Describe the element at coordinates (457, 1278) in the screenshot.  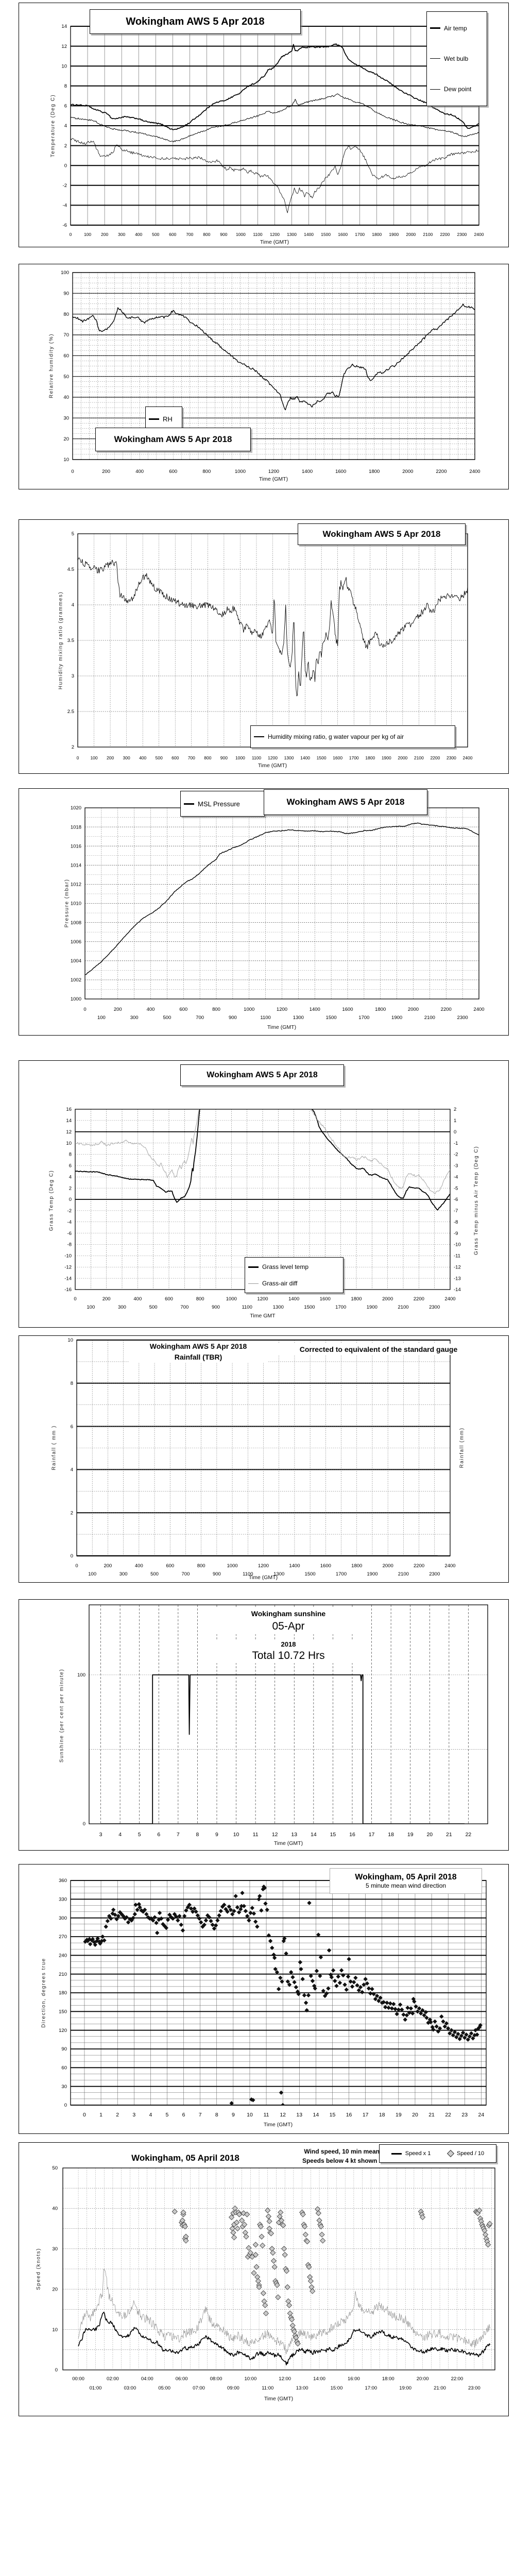
I see `svg-text: -13` at that location.